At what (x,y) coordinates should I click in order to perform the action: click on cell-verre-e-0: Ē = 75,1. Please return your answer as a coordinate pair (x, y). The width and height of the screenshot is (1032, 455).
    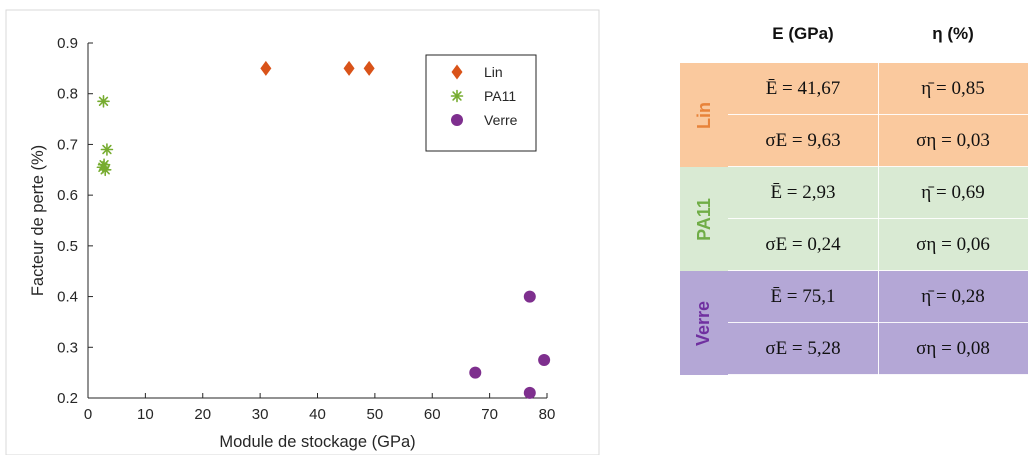
    Looking at the image, I should click on (803, 297).